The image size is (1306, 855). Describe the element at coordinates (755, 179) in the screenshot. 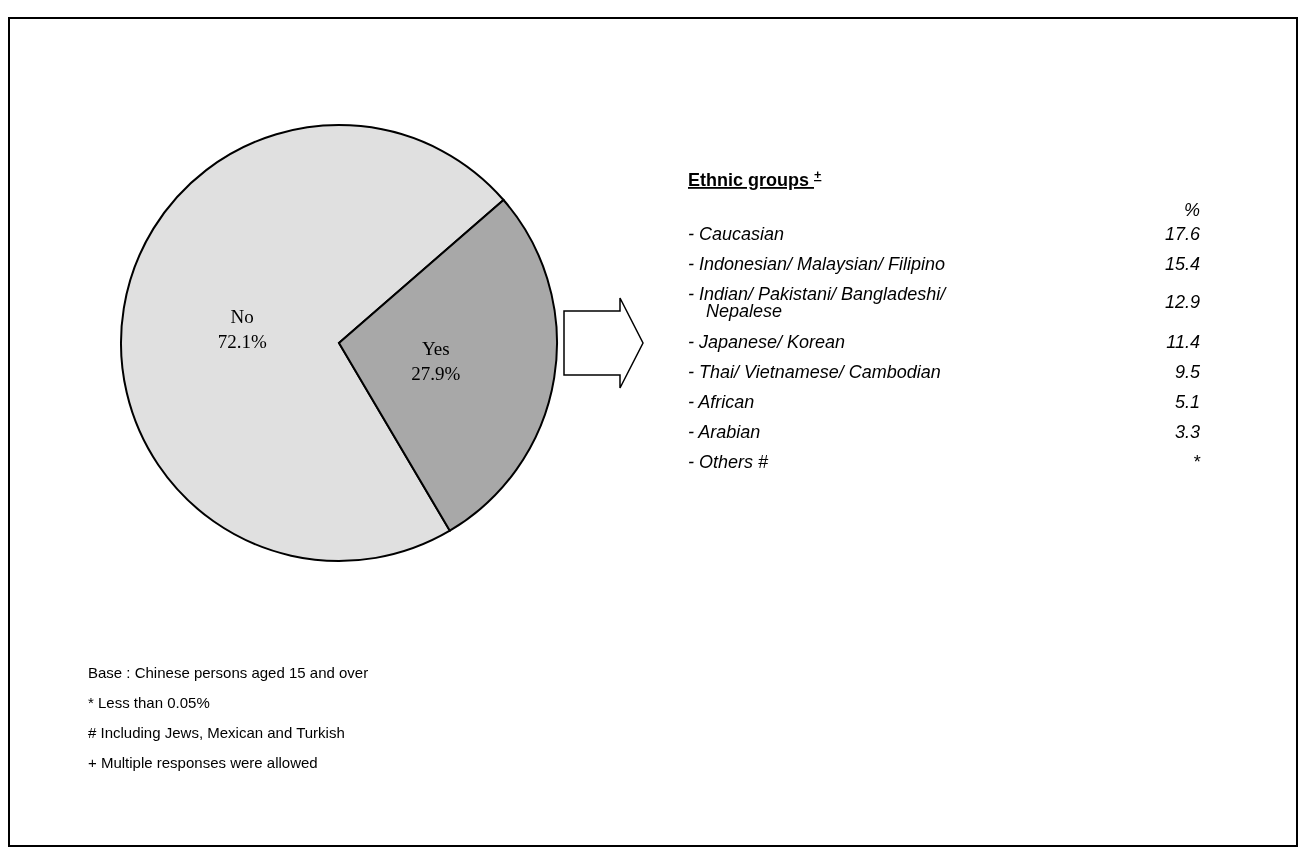

I see `text: Ethnic groups $^{+}$` at that location.